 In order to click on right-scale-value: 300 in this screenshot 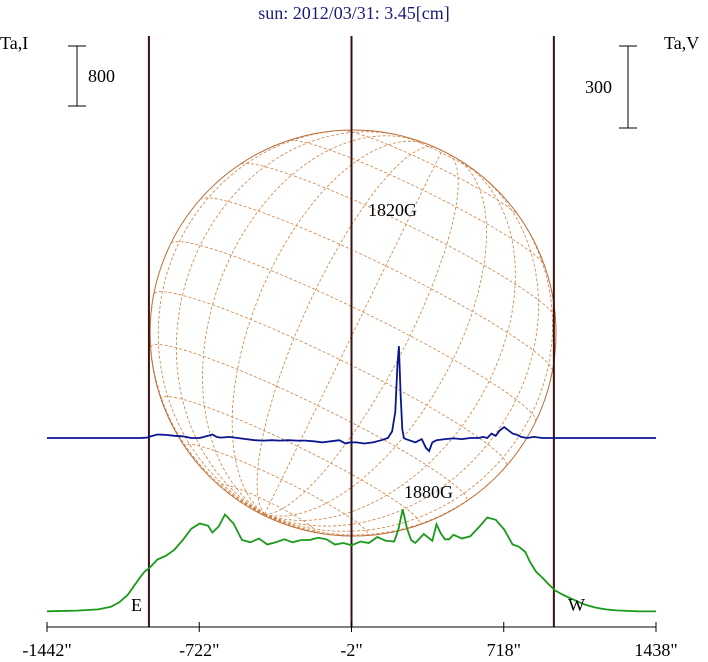, I will do `click(598, 87)`.